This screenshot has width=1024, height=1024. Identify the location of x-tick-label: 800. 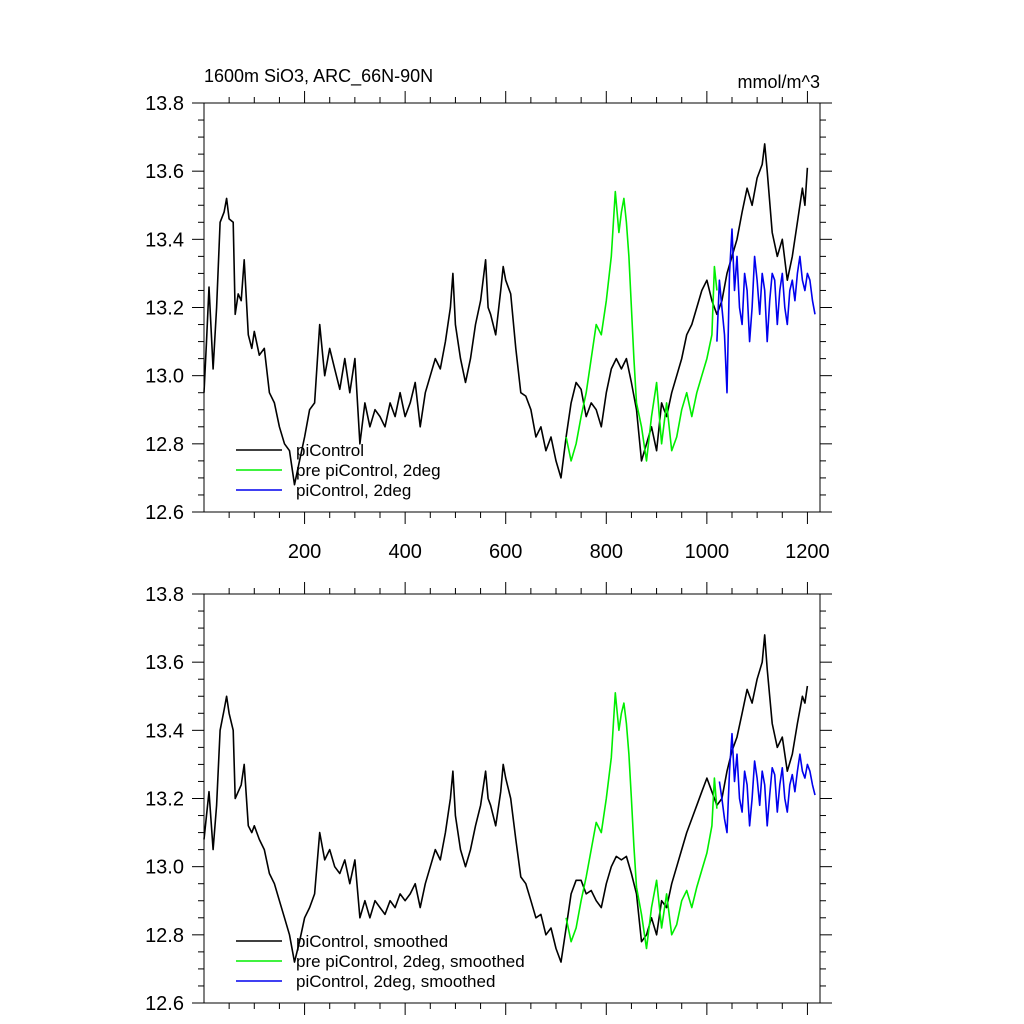
(606, 552).